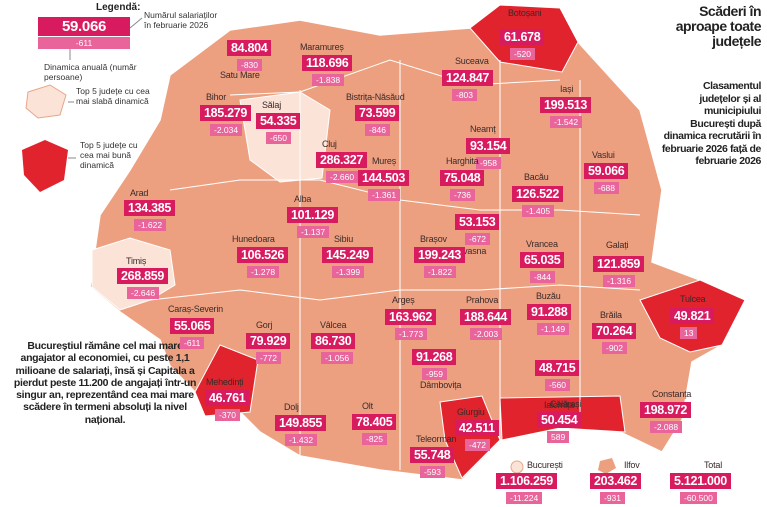 The image size is (767, 507). I want to click on annual-change: -60.500, so click(698, 498).